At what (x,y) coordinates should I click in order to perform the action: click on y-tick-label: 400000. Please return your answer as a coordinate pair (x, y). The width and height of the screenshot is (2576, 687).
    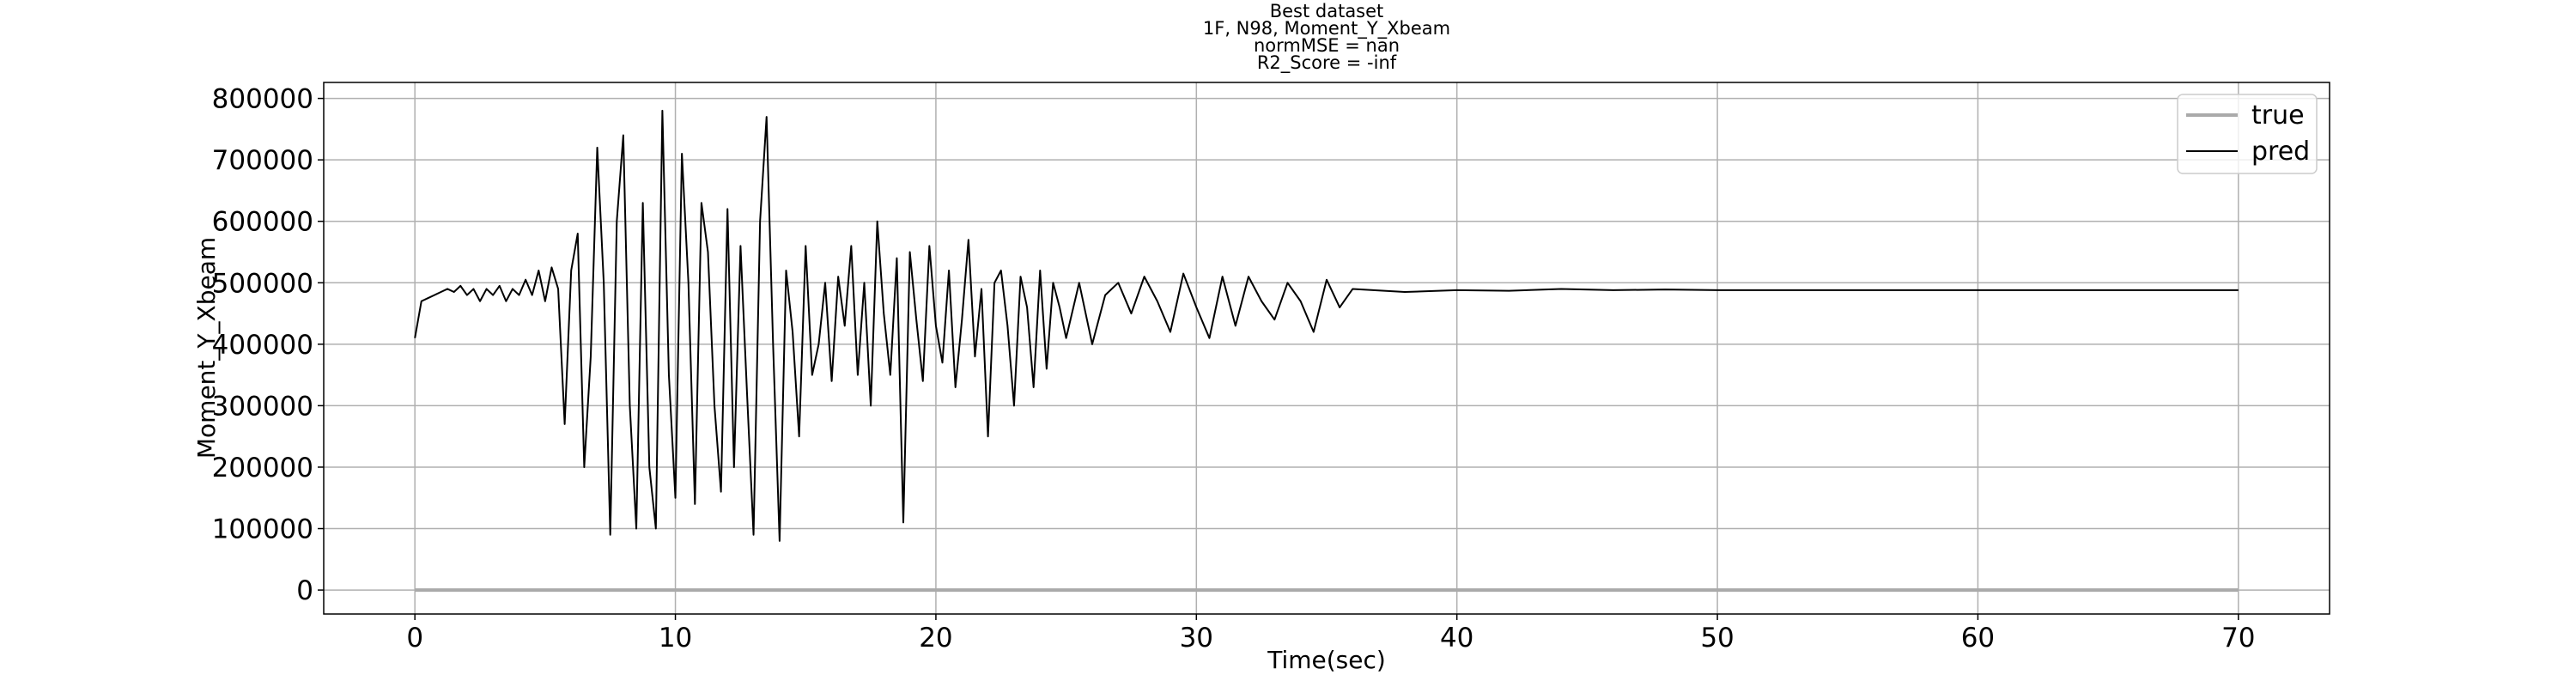
    Looking at the image, I should click on (262, 345).